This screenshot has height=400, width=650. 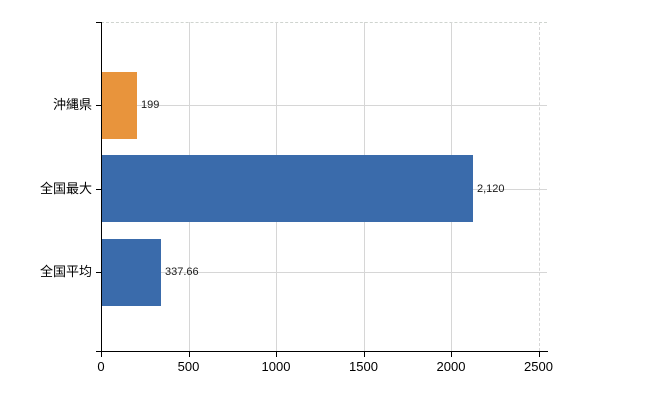 I want to click on x-tick-label: 2500, so click(x=538, y=366).